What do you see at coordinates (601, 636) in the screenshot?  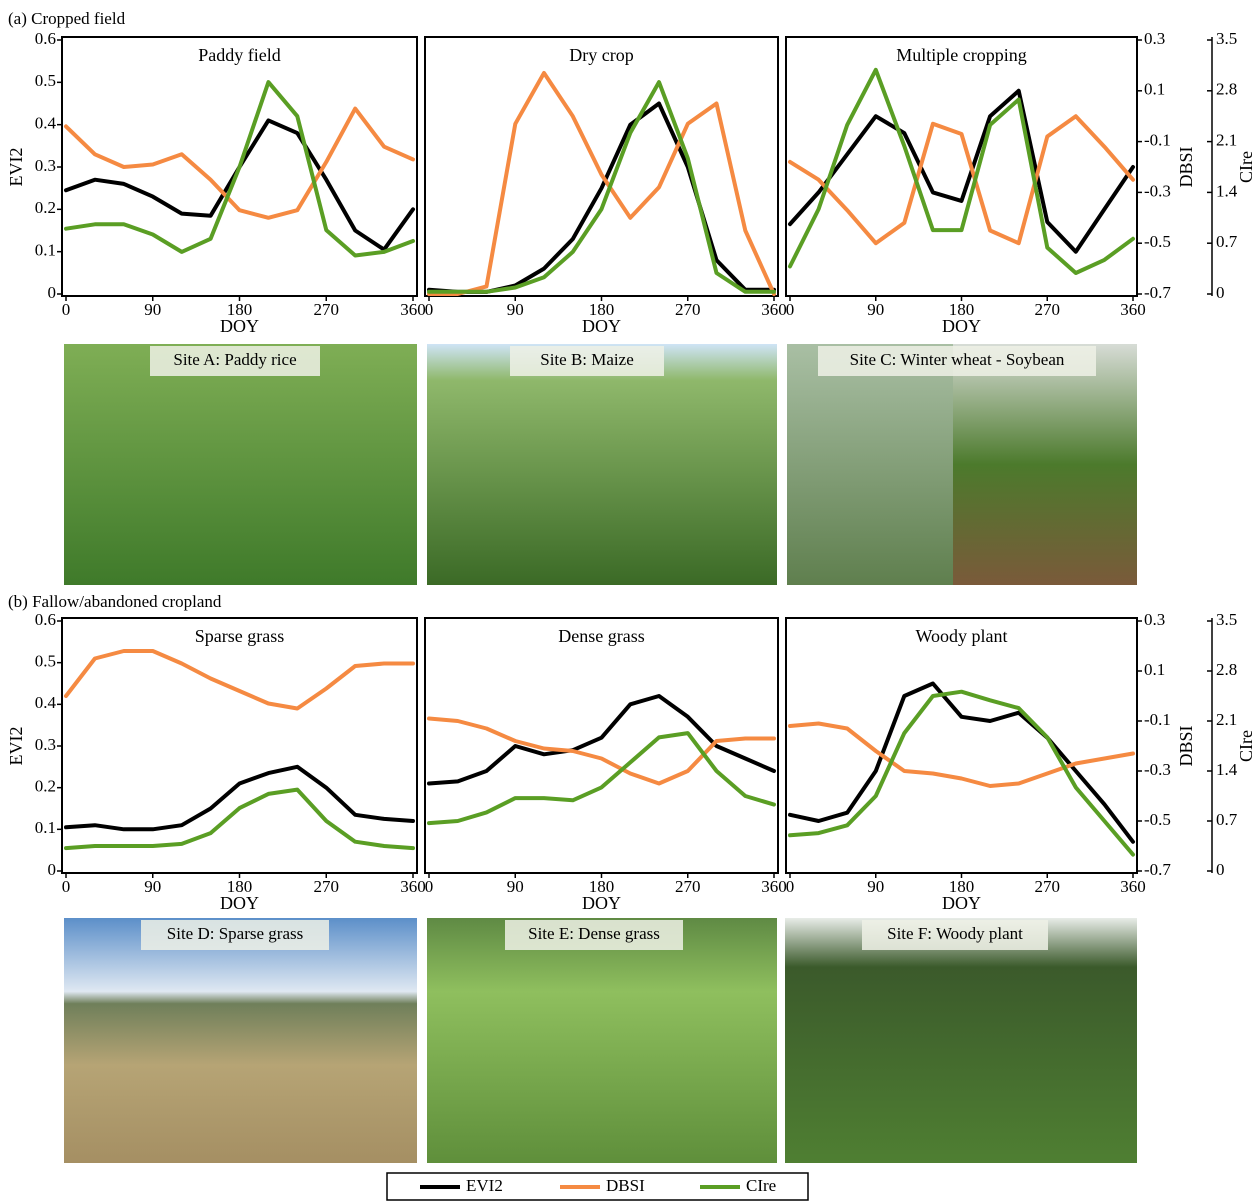 I see `chart-title: Dense grass` at bounding box center [601, 636].